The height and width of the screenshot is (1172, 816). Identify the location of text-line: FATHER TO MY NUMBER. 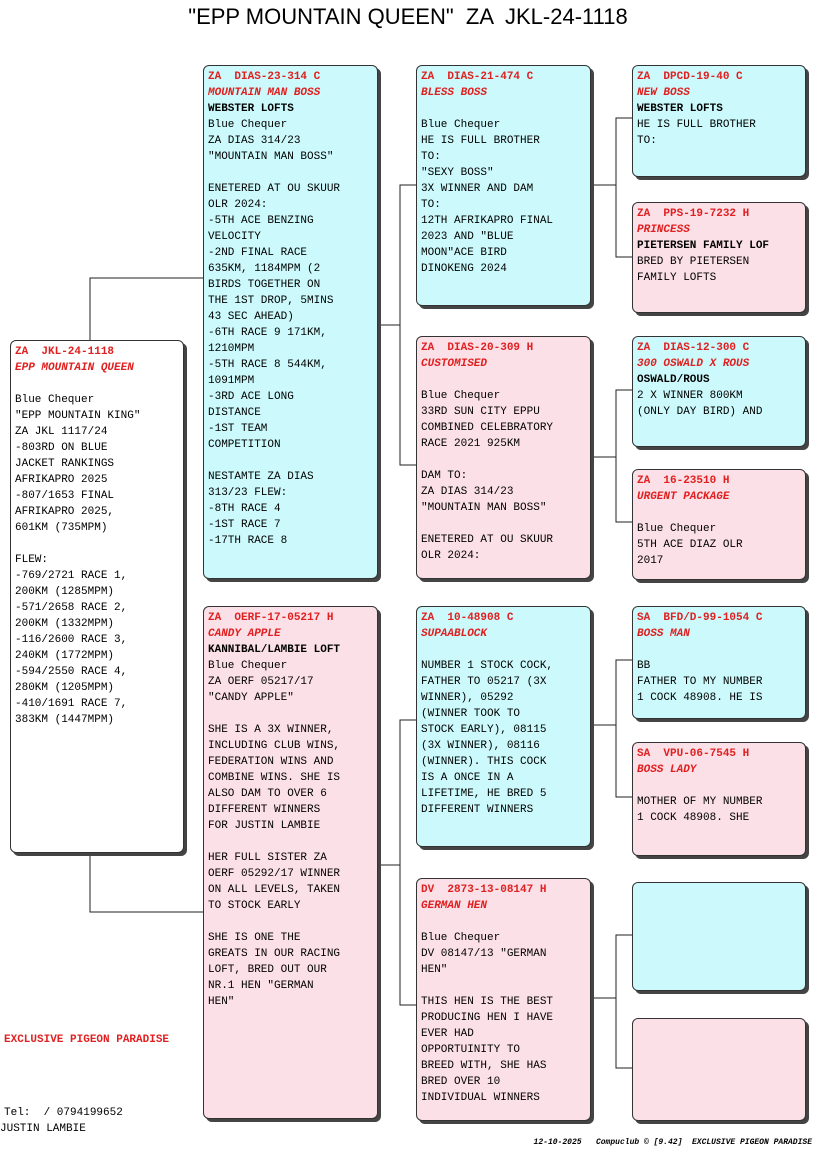
(700, 682).